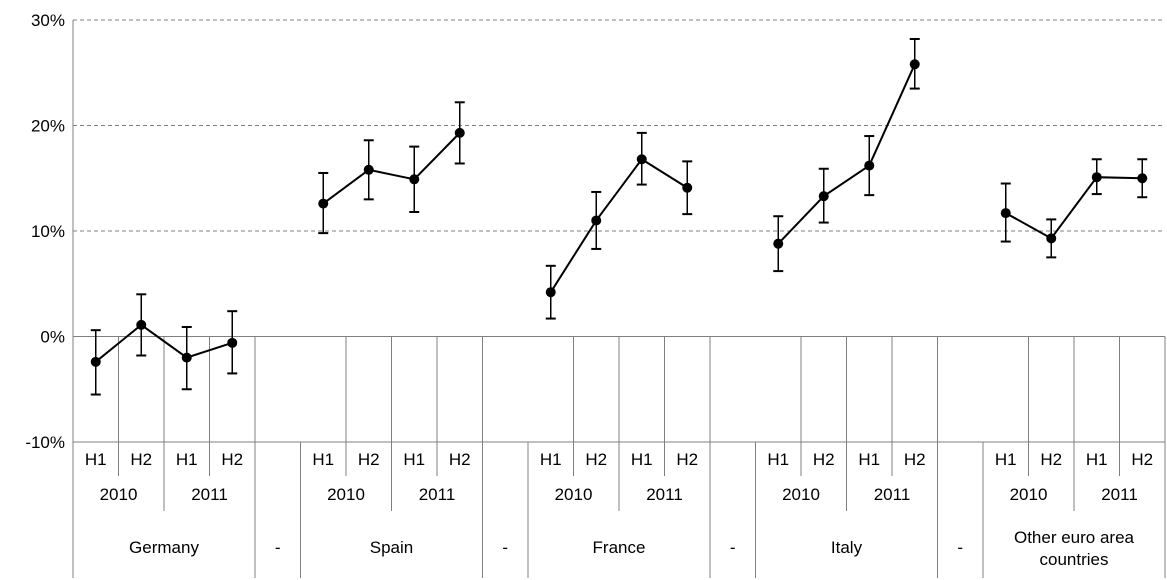 This screenshot has width=1167, height=580. I want to click on y-tick-label: 0%, so click(52, 337).